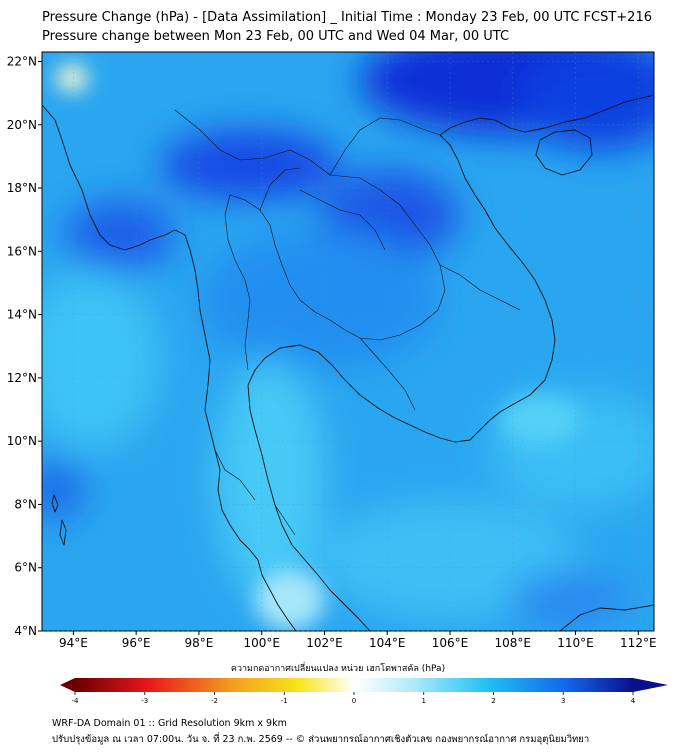 This screenshot has width=676, height=756. Describe the element at coordinates (22, 441) in the screenshot. I see `lat-tick-label: 10°N` at that location.